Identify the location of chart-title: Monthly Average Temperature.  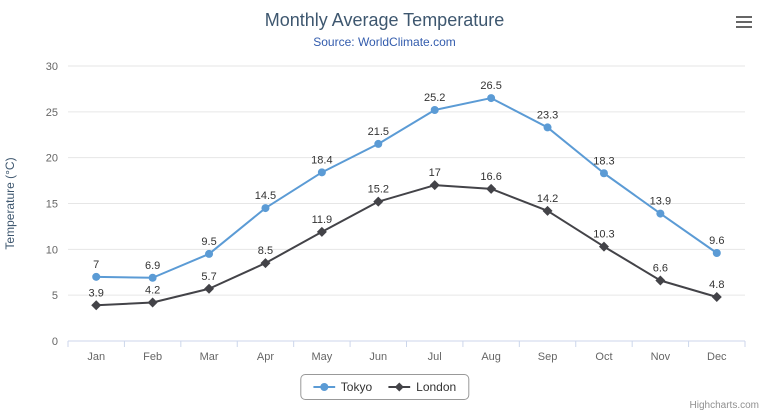
(384, 20).